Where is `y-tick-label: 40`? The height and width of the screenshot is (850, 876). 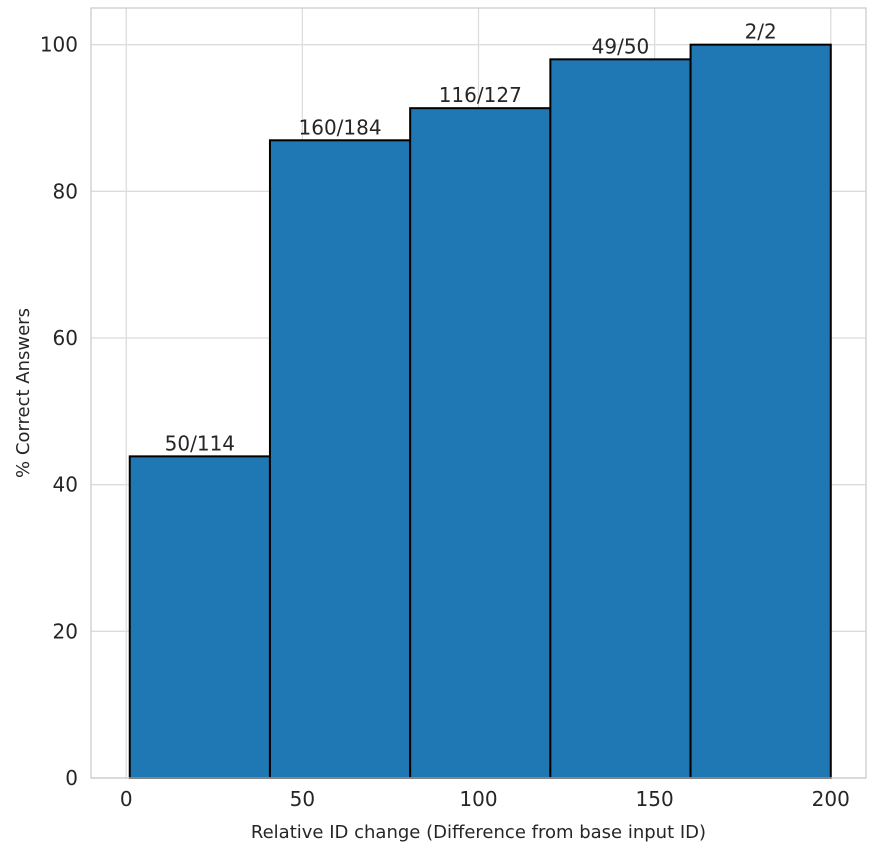 y-tick-label: 40 is located at coordinates (65, 485).